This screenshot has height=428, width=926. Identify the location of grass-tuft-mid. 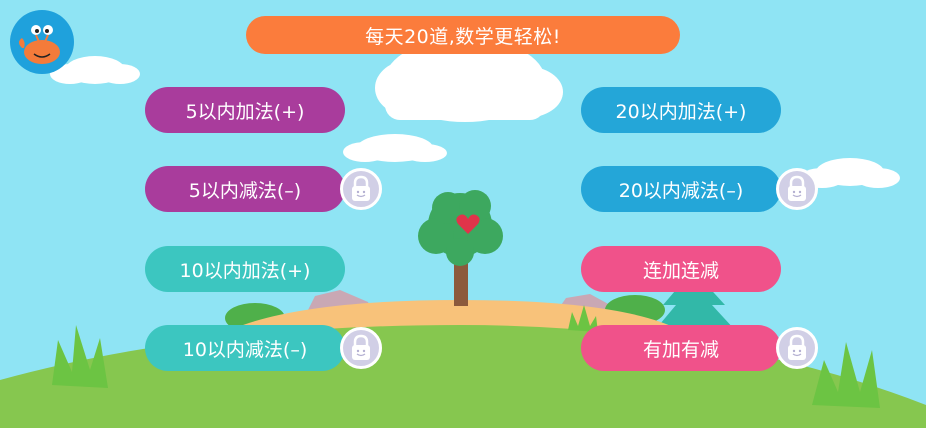
(583, 318).